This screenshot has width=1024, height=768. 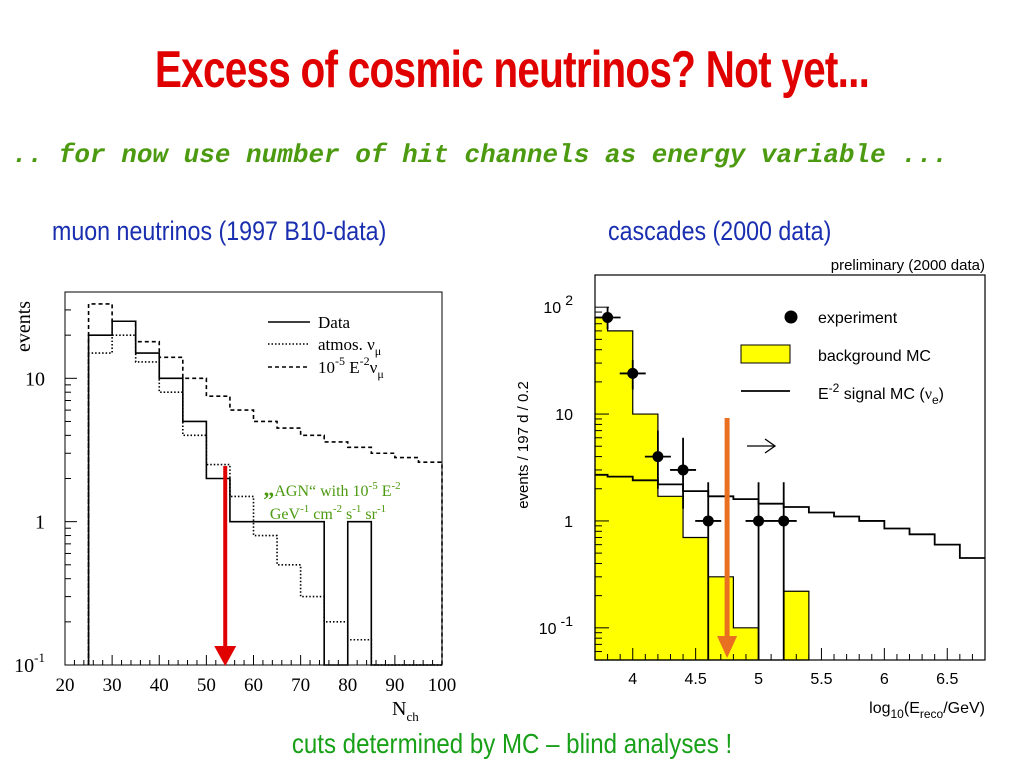 I want to click on x-tick-label: 20, so click(x=65, y=685).